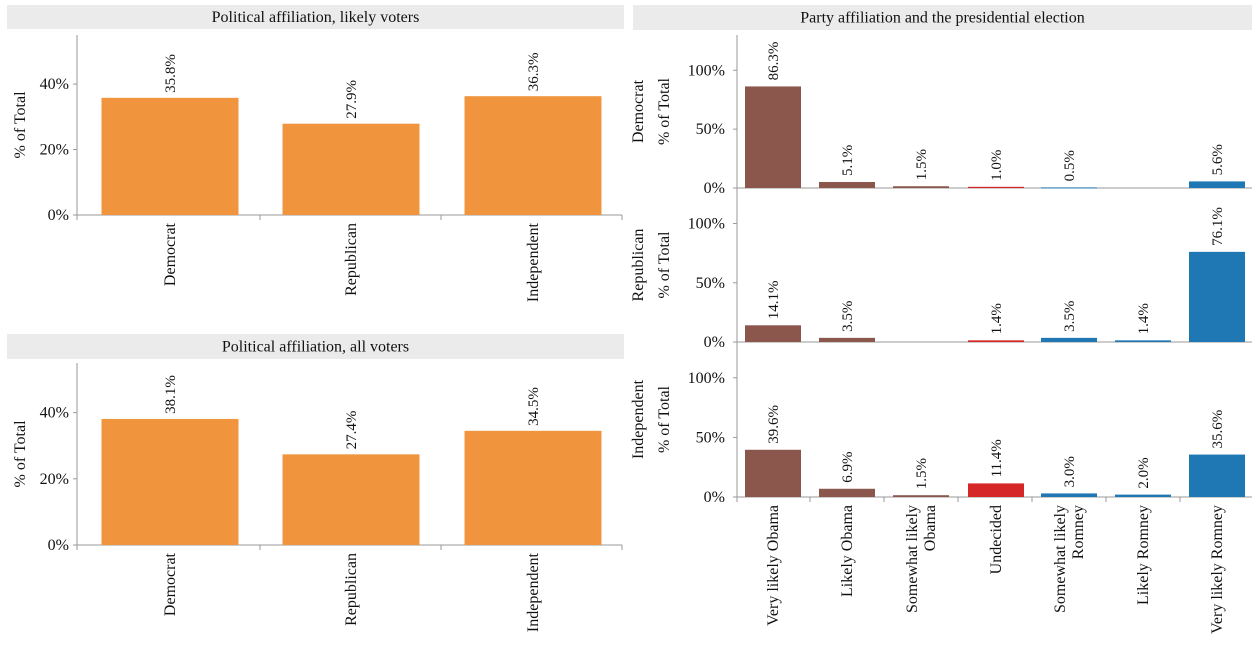 This screenshot has width=1252, height=646. I want to click on x-category-label: Undecided, so click(996, 539).